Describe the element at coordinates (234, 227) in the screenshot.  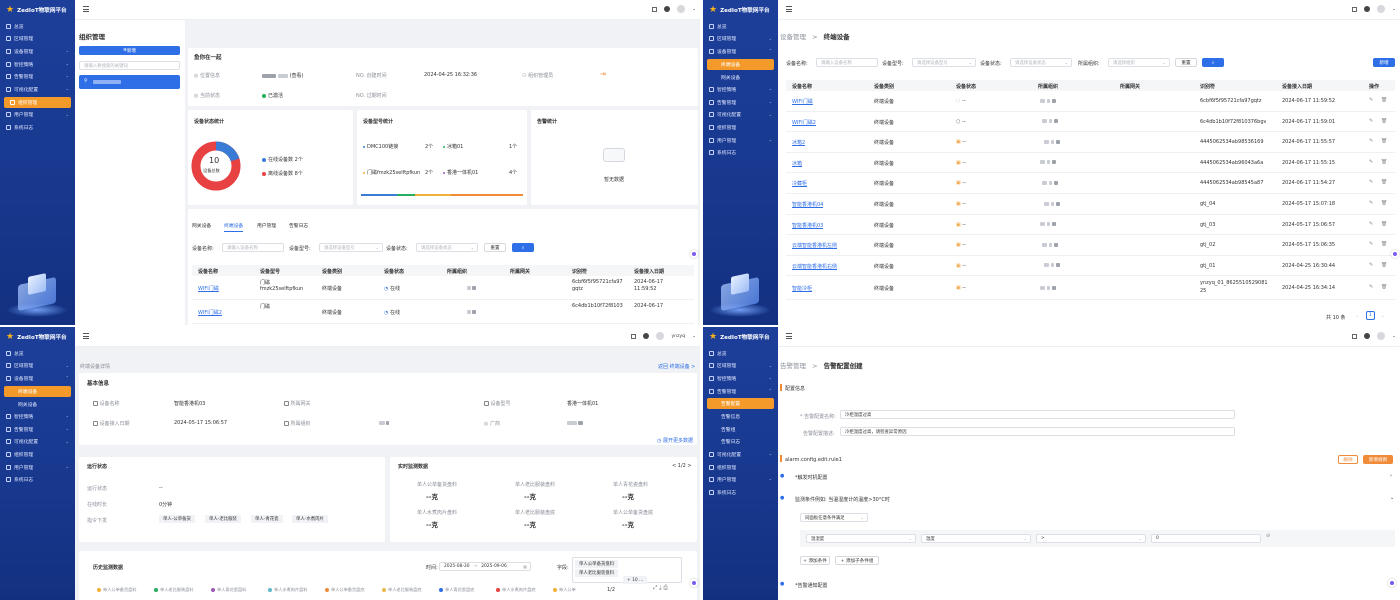
I see `tab-terminal: 终端设备` at that location.